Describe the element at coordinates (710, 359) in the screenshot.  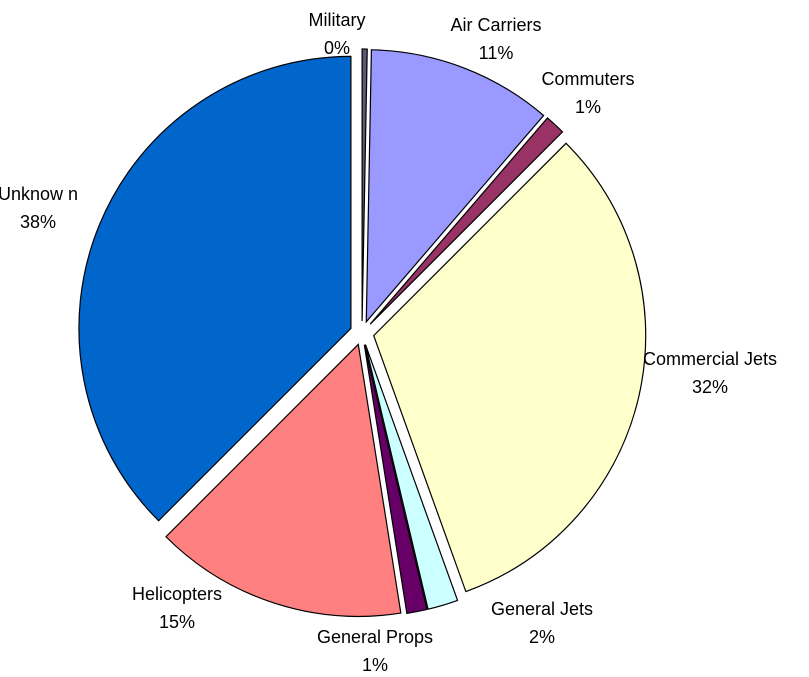
I see `slice-category-label: Commercial Jets` at that location.